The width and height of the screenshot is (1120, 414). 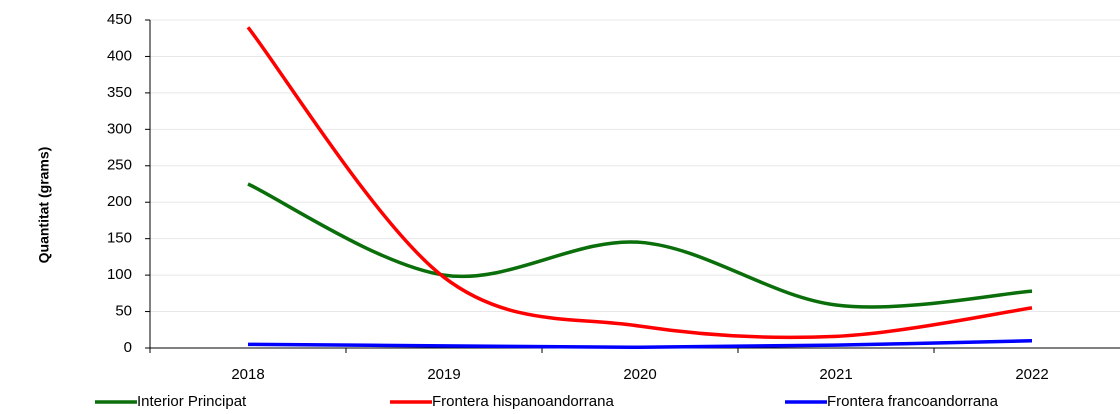 I want to click on legend-label: Interior Principat, so click(x=192, y=401).